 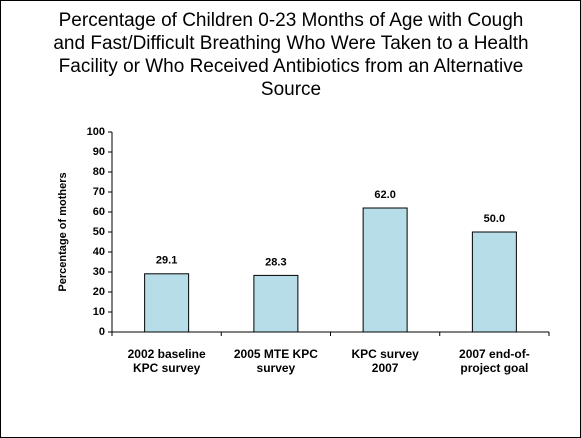 What do you see at coordinates (99, 292) in the screenshot?
I see `y-tick-label: 20` at bounding box center [99, 292].